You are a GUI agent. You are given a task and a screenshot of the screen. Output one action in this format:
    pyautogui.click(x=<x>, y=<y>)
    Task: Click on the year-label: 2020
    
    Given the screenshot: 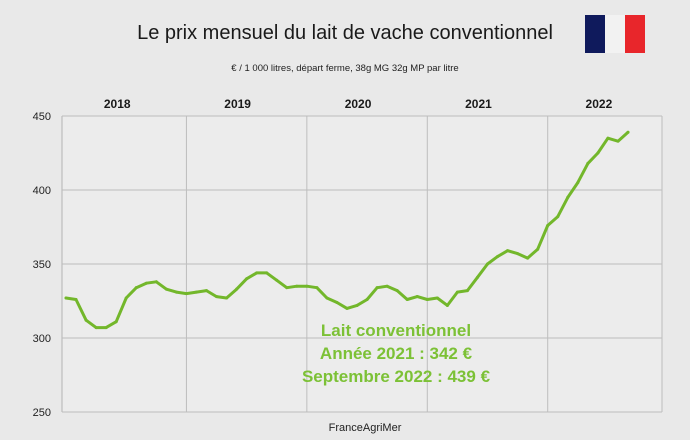 What is the action you would take?
    pyautogui.click(x=358, y=104)
    